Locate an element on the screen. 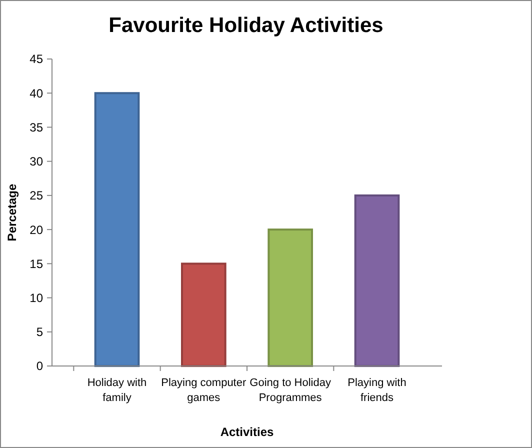 This screenshot has width=532, height=448. x-tick-label: Playing with friends is located at coordinates (377, 390).